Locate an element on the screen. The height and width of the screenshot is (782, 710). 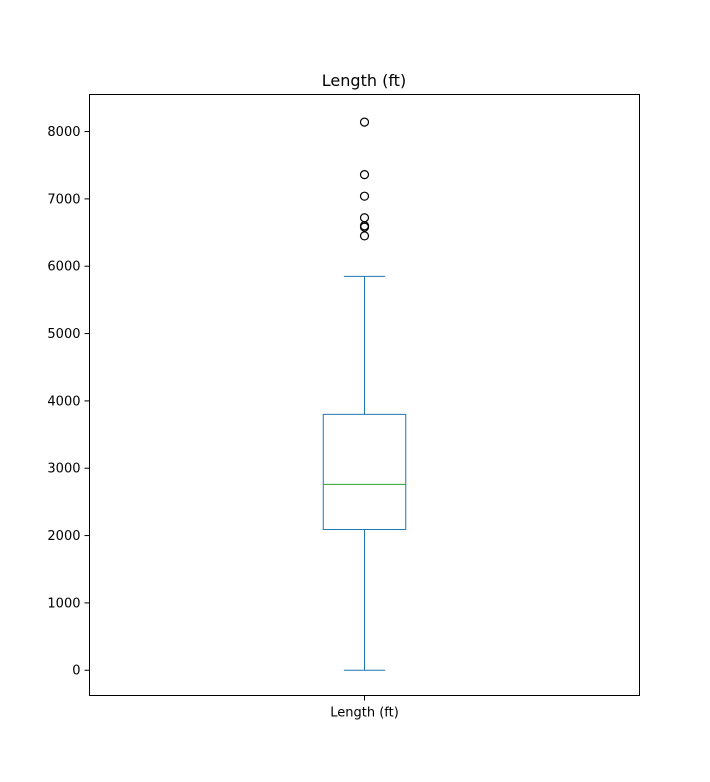
y-tick-label: 3000 is located at coordinates (63, 469).